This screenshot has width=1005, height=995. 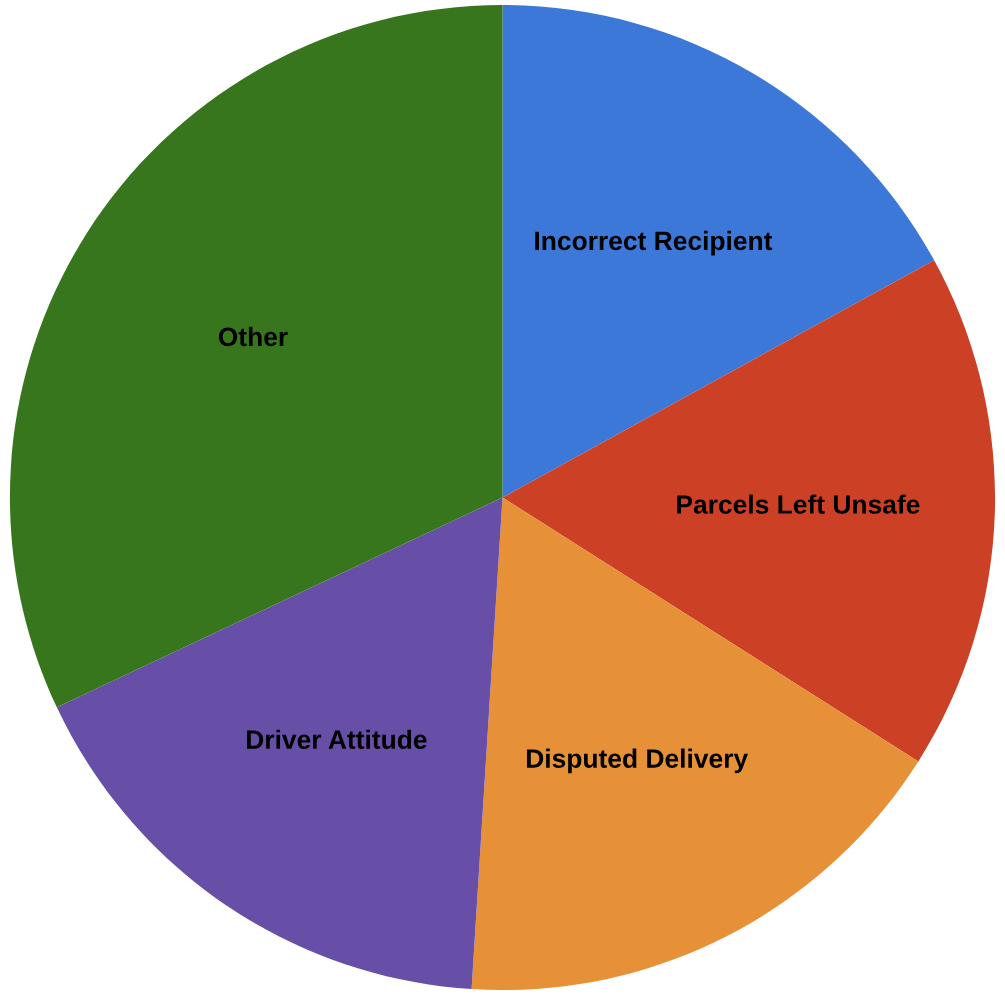 What do you see at coordinates (637, 761) in the screenshot?
I see `slice-label: Disputed Delivery` at bounding box center [637, 761].